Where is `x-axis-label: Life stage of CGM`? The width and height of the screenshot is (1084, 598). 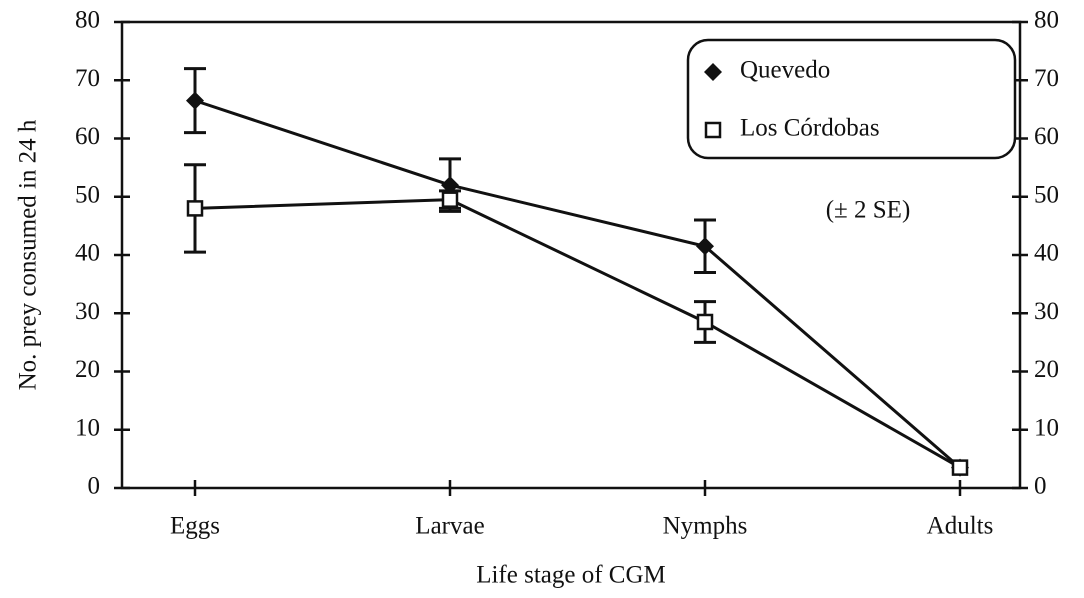 x-axis-label: Life stage of CGM is located at coordinates (571, 575).